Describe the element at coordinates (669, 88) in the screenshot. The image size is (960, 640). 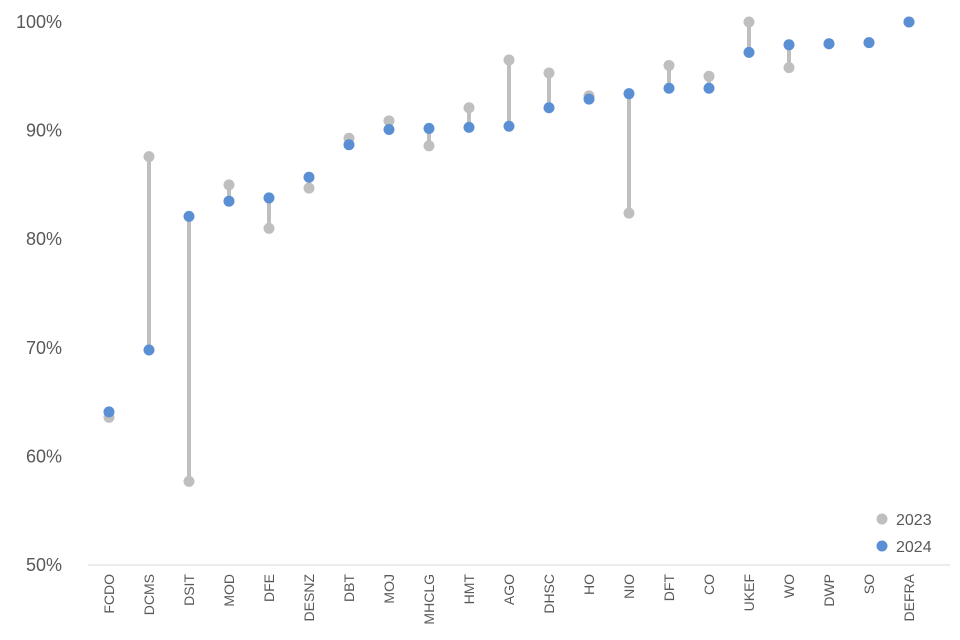
I see `point-2024-dft` at that location.